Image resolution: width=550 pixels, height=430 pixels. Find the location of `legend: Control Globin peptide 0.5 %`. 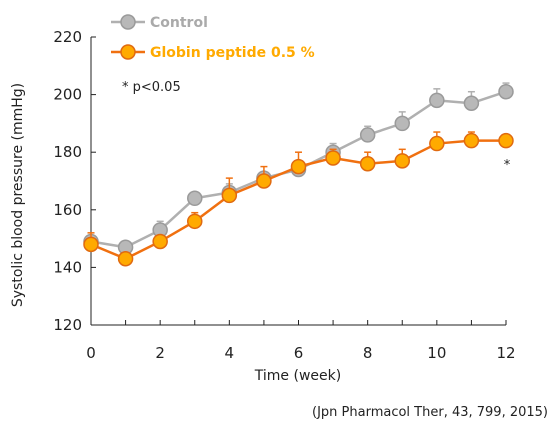

legend: Control Globin peptide 0.5 % is located at coordinates (213, 37).